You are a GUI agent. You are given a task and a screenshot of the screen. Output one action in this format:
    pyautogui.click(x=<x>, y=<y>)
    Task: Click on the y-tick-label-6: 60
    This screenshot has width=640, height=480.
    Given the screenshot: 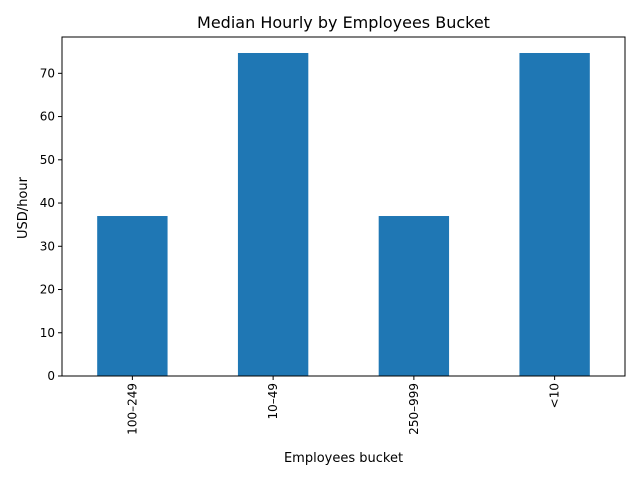 What is the action you would take?
    pyautogui.click(x=47, y=117)
    